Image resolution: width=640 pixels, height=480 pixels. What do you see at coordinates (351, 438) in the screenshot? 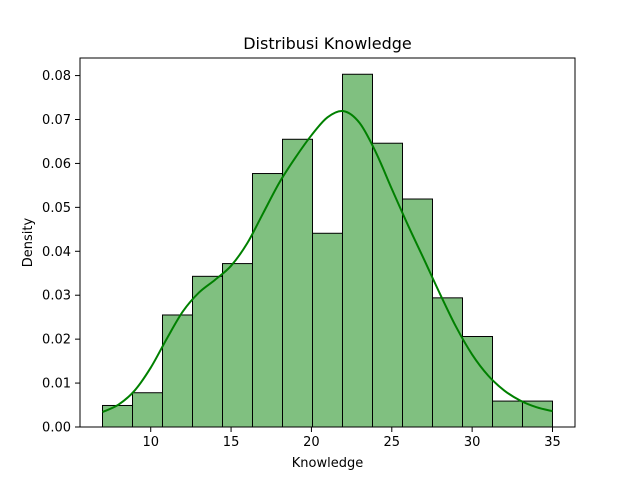
I see `x-axis: 10 15 20 25 30 35` at bounding box center [351, 438].